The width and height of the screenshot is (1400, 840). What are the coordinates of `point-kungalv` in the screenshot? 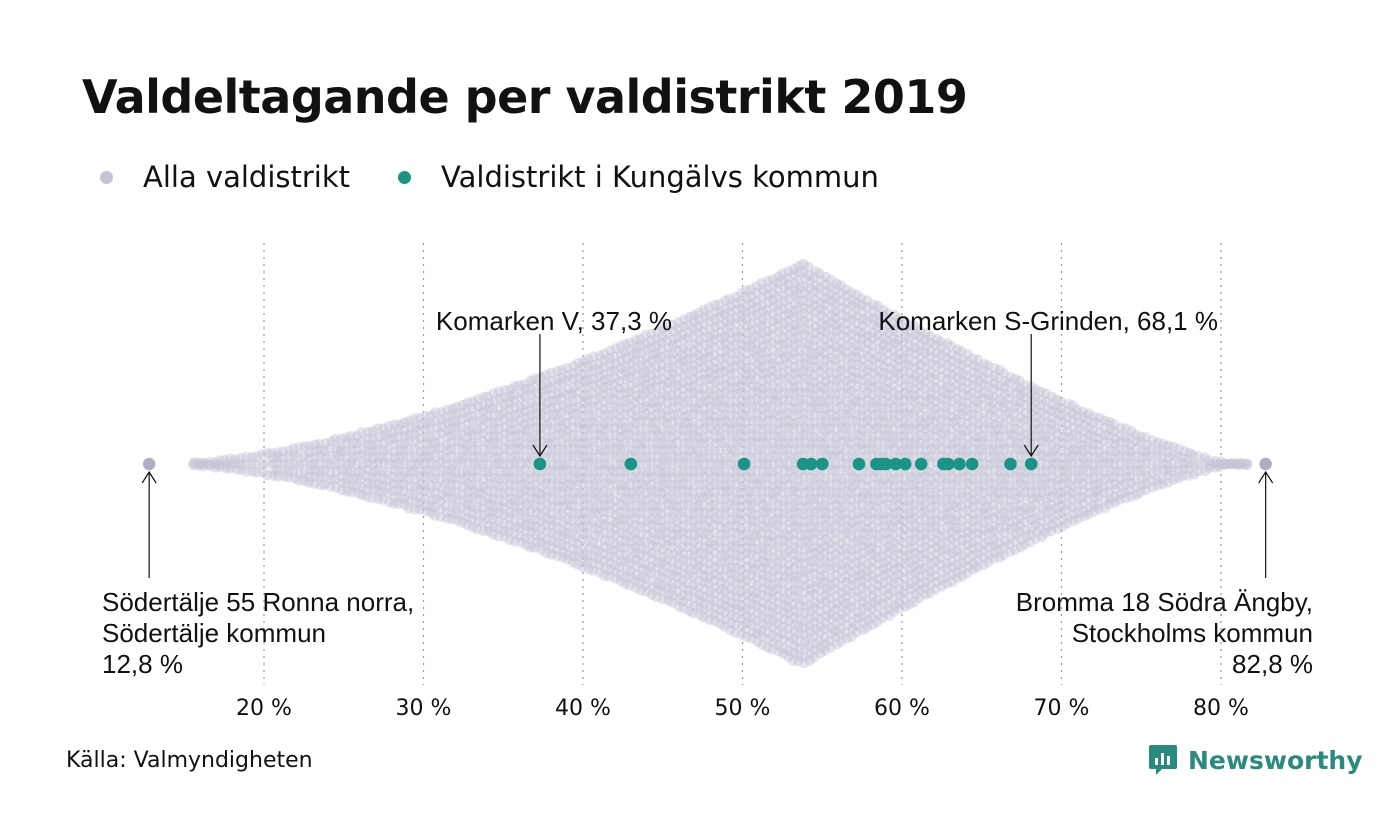 It's located at (1031, 464).